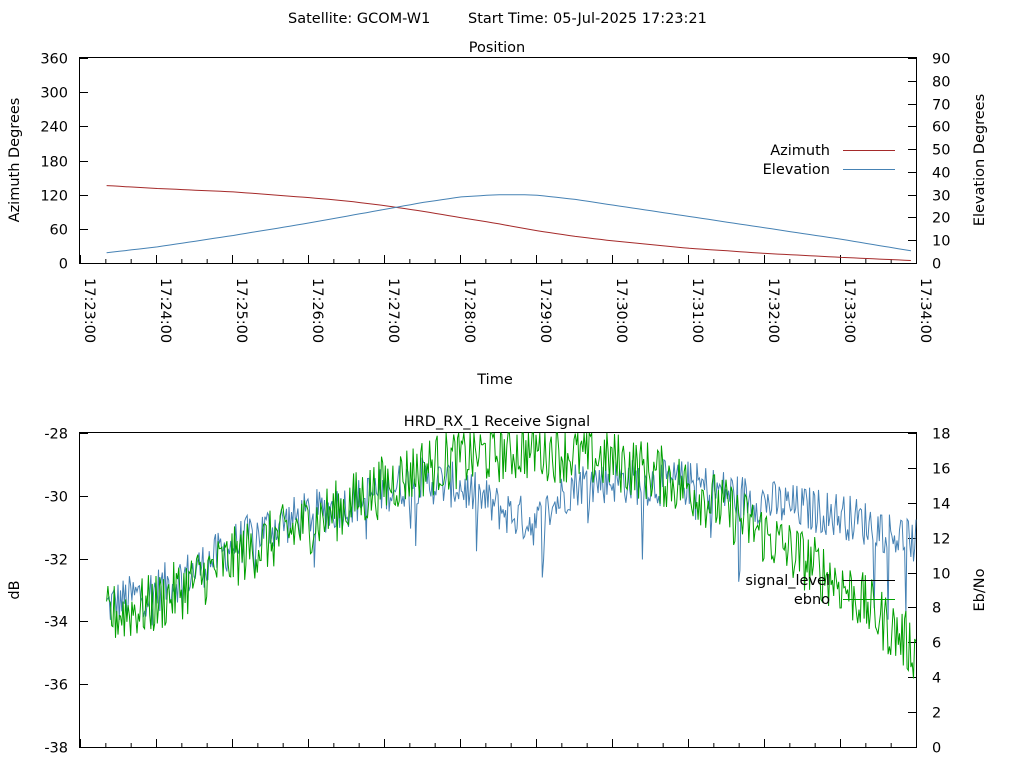 The height and width of the screenshot is (768, 1024). What do you see at coordinates (941, 219) in the screenshot?
I see `y2-tick-label: 20` at bounding box center [941, 219].